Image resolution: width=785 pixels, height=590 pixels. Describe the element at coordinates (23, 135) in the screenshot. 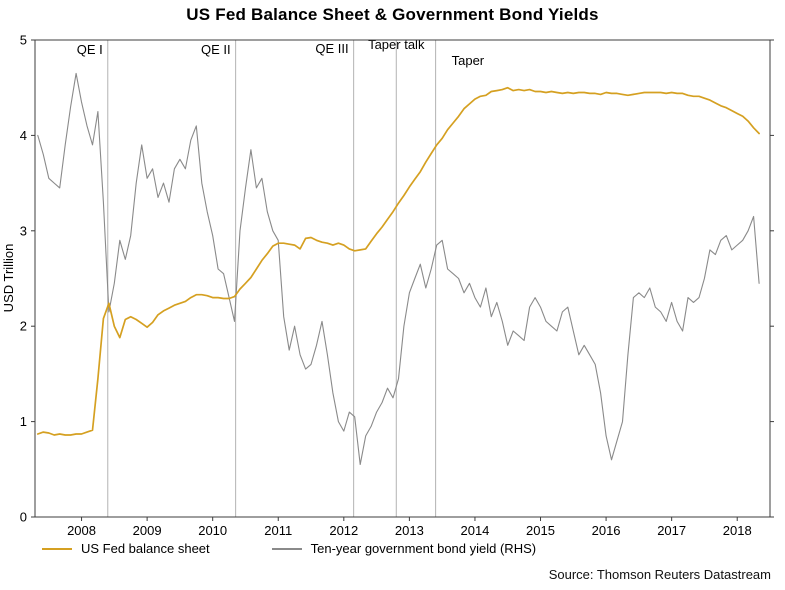

I see `y-tick-label: 4` at that location.